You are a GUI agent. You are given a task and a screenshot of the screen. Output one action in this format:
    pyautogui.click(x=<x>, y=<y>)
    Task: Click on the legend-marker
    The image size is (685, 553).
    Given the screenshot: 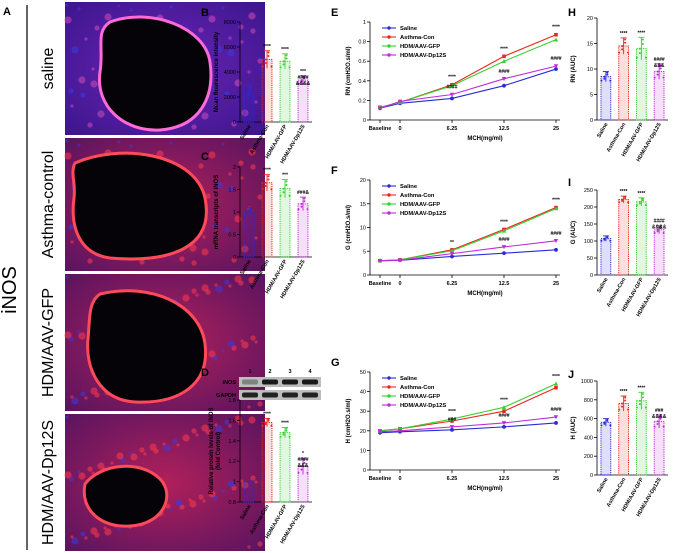 What is the action you would take?
    pyautogui.click(x=389, y=195)
    